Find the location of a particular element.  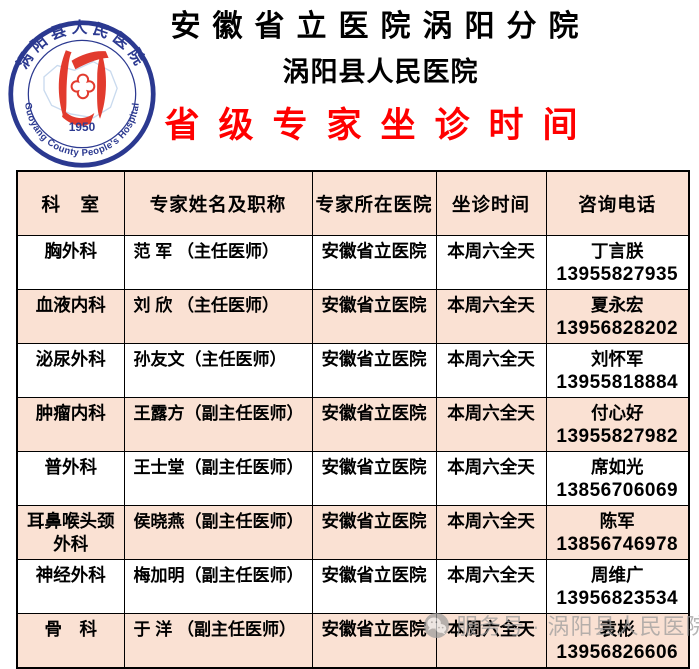

dept-cell: 普外科 is located at coordinates (70, 478).